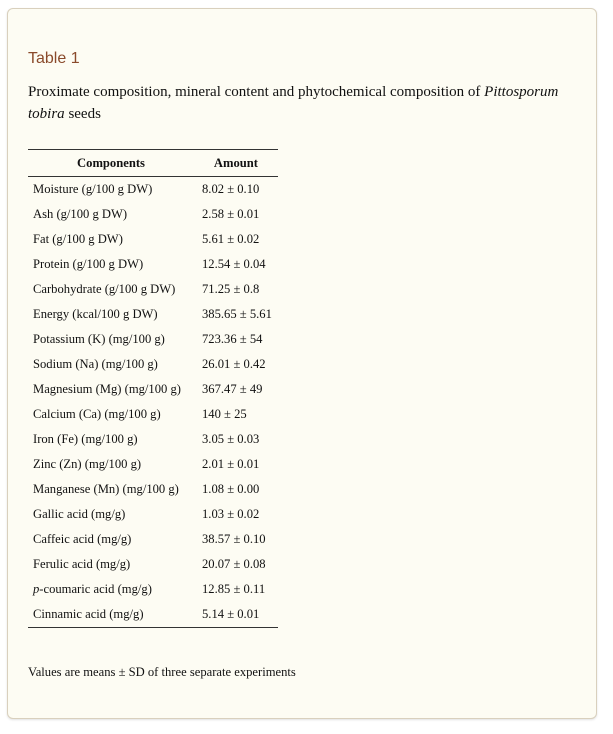 The height and width of the screenshot is (734, 613). I want to click on amount-cell: 20.07 ± 0.08, so click(234, 564).